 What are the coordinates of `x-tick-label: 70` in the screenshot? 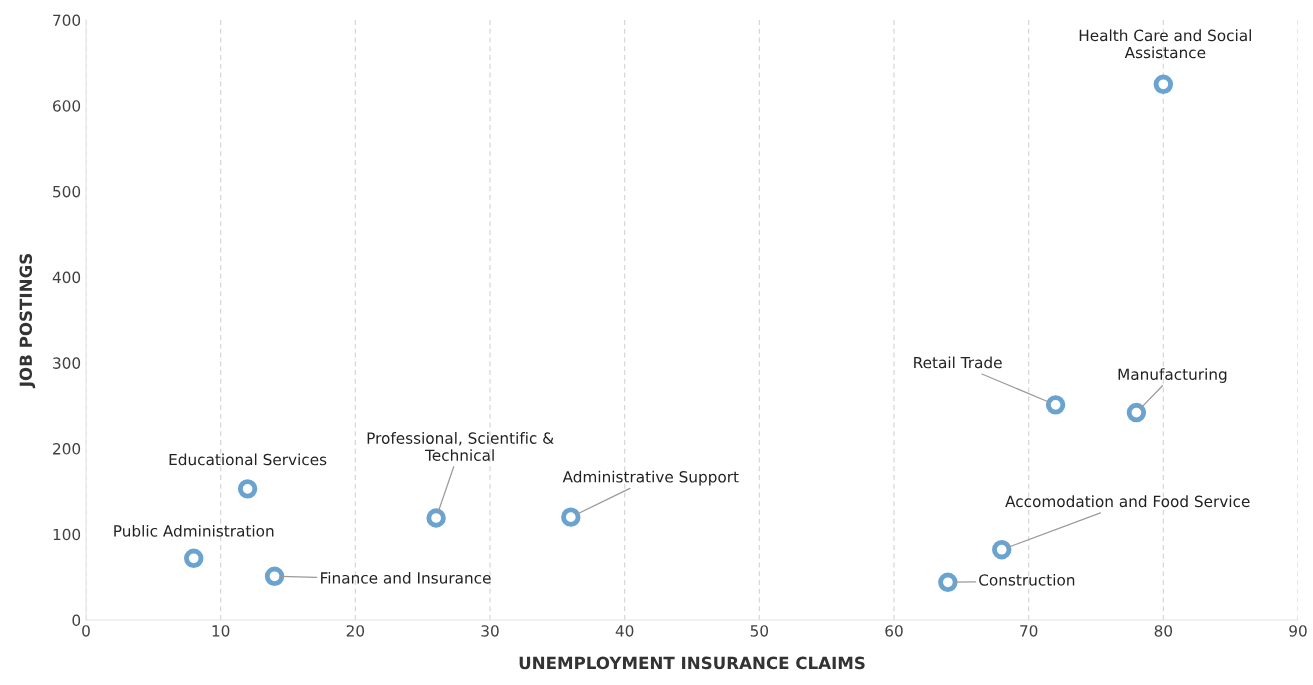 It's located at (1029, 631).